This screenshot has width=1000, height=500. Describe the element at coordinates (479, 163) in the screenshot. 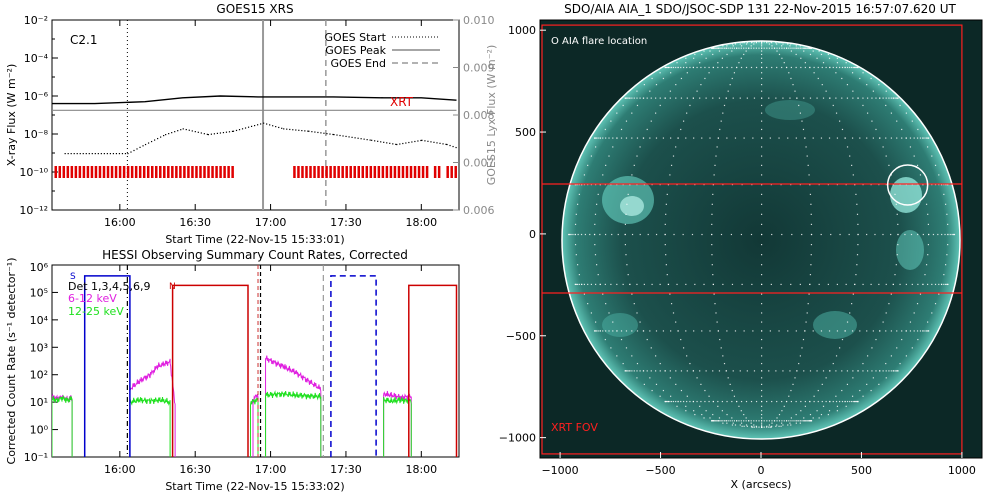

I see `goes-y2tick-label: 0.007` at that location.